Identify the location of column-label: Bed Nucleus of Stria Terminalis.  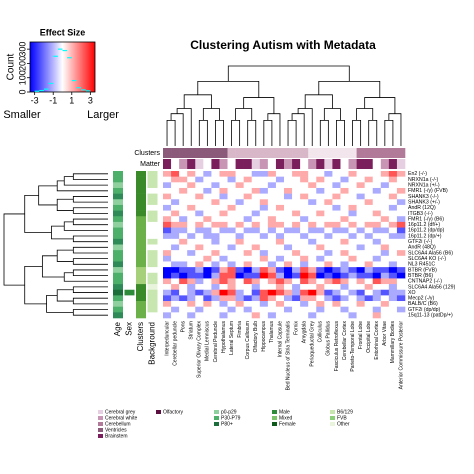
(288, 356).